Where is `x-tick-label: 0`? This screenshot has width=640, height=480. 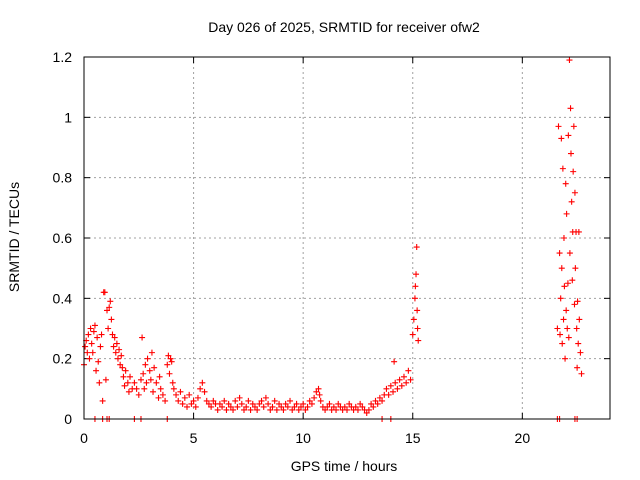 x-tick-label: 0 is located at coordinates (84, 438).